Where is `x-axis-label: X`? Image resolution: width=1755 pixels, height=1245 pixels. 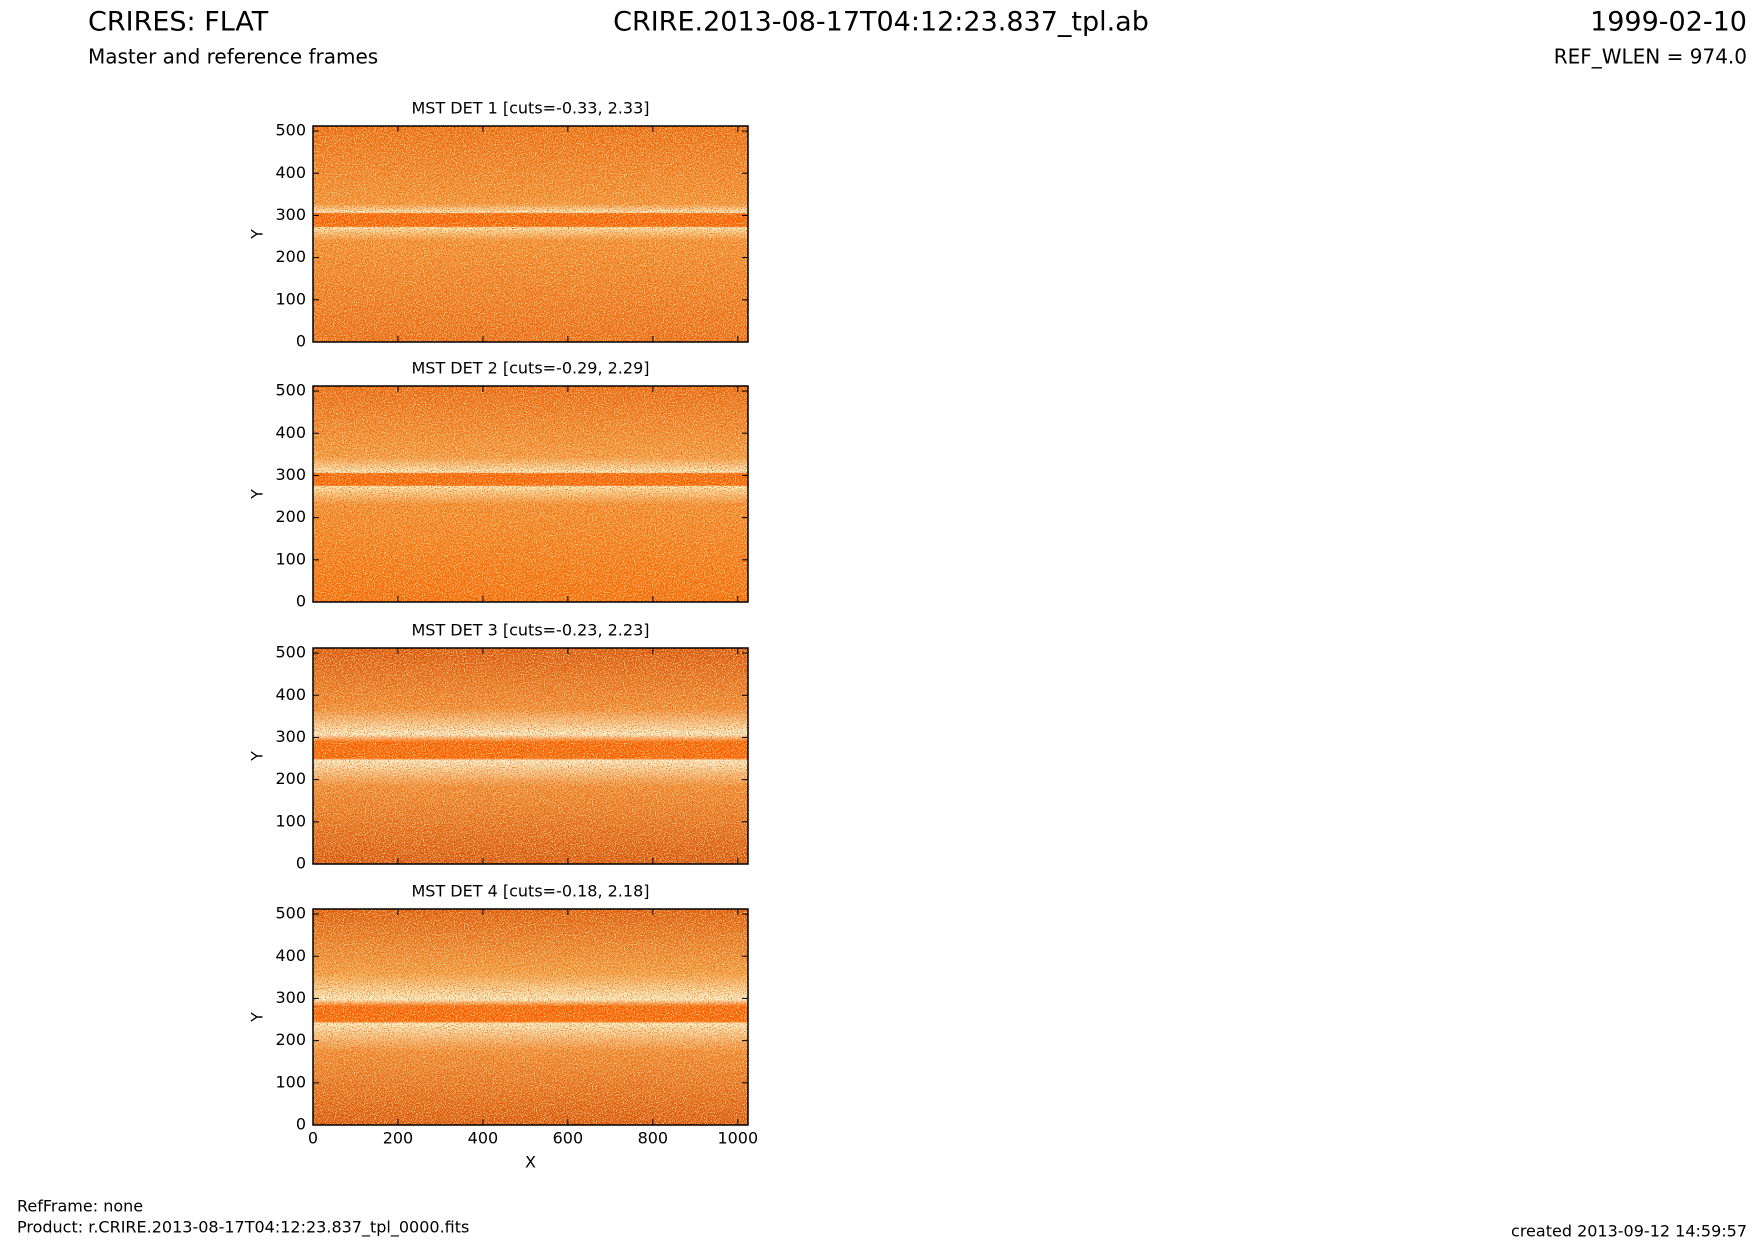 x-axis-label: X is located at coordinates (530, 1162).